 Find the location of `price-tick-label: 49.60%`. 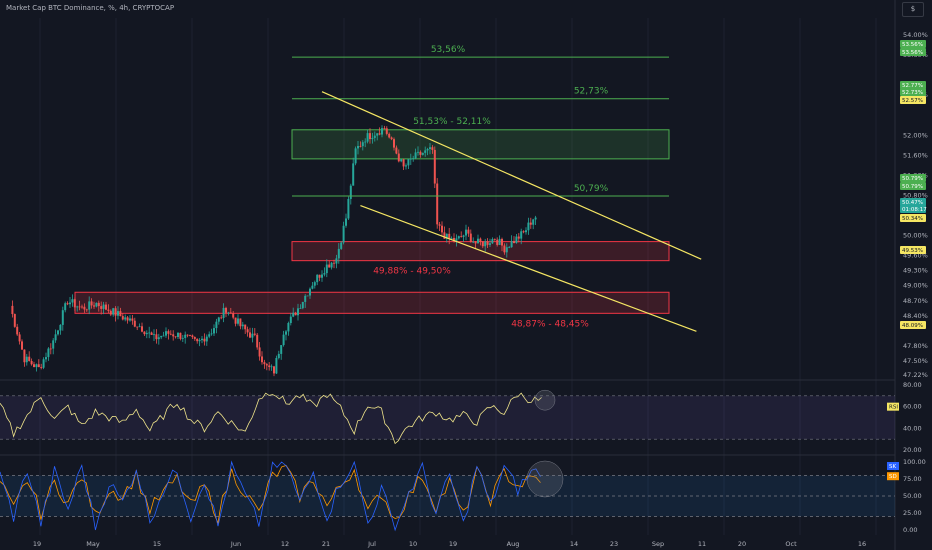

price-tick-label: 49.60% is located at coordinates (915, 256).